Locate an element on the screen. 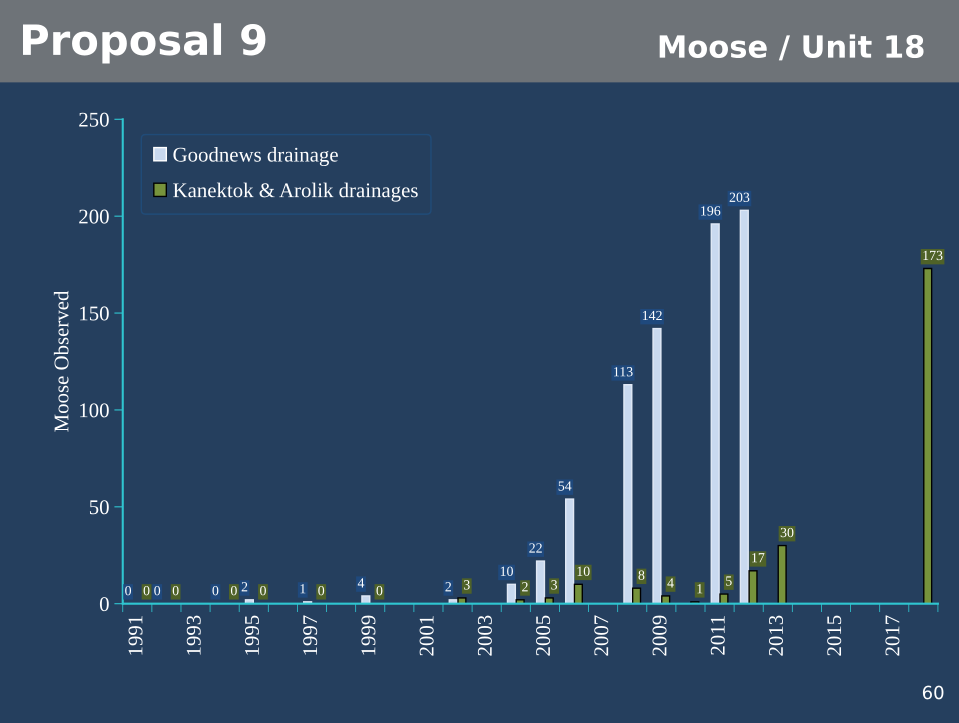 Image resolution: width=959 pixels, height=723 pixels. data-label: 203 is located at coordinates (740, 197).